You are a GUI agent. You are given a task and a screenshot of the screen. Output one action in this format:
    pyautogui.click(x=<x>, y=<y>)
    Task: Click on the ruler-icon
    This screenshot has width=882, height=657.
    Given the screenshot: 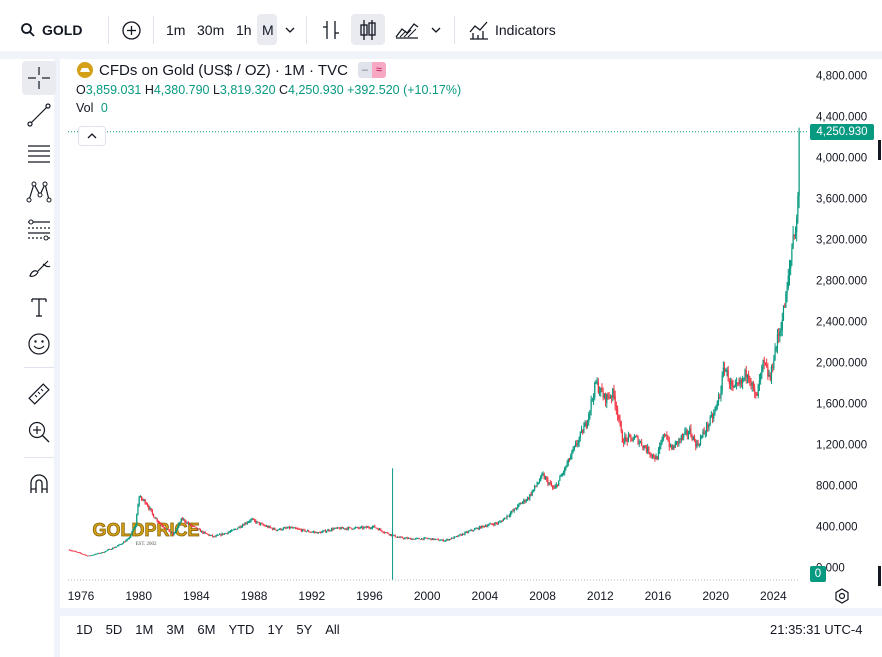 What is the action you would take?
    pyautogui.click(x=39, y=394)
    